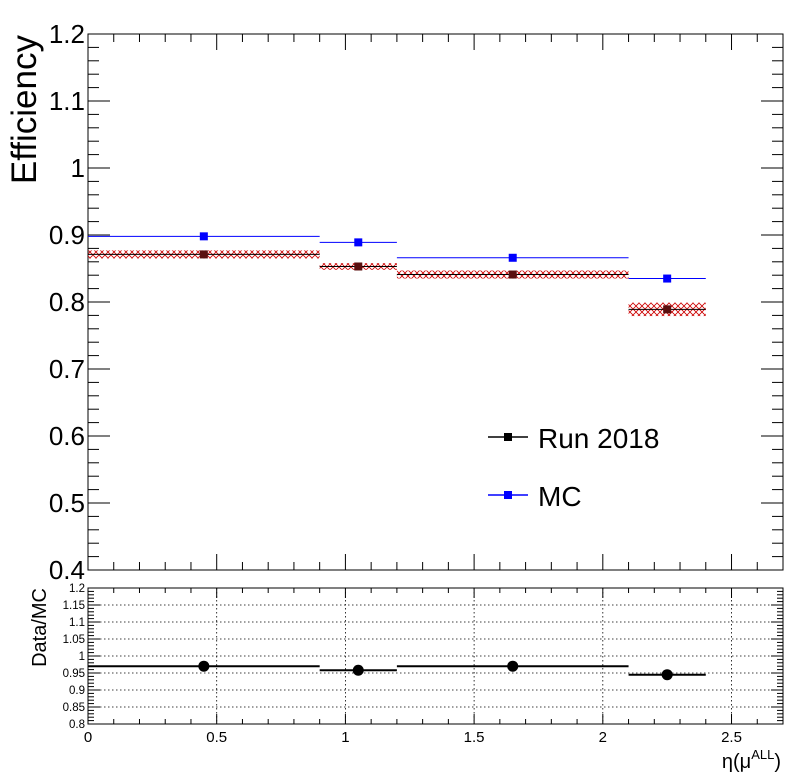  What do you see at coordinates (762, 754) in the screenshot?
I see `x-label-superscript: ALL` at bounding box center [762, 754].